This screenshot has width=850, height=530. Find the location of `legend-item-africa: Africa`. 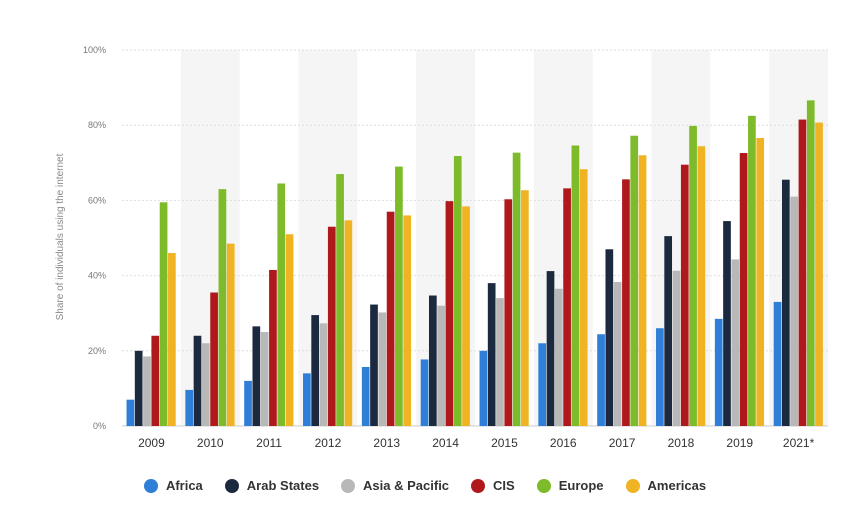

legend-item-africa: Africa is located at coordinates (173, 485).